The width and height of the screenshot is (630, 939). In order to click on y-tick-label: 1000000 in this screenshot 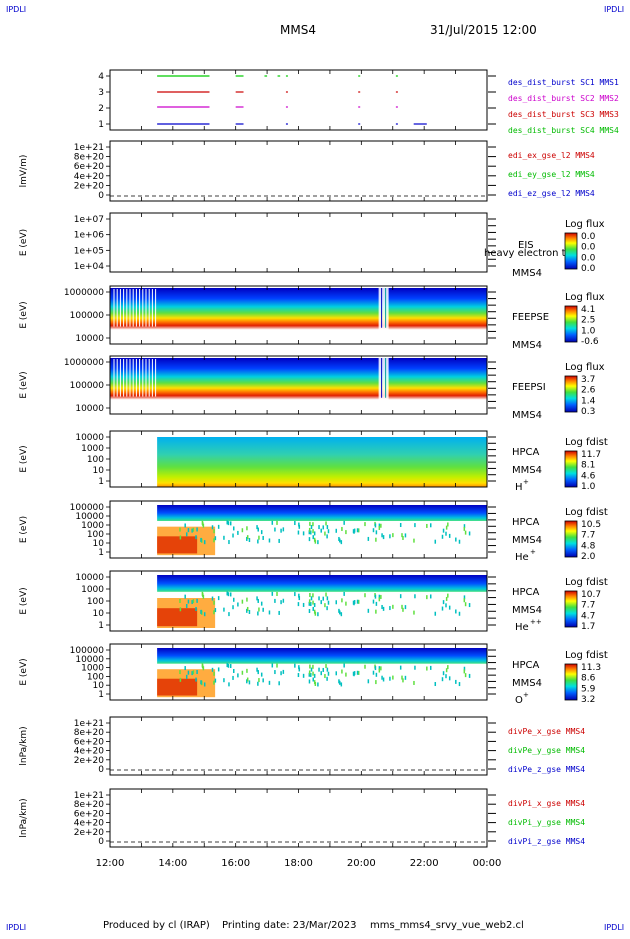, I will do `click(84, 293)`.